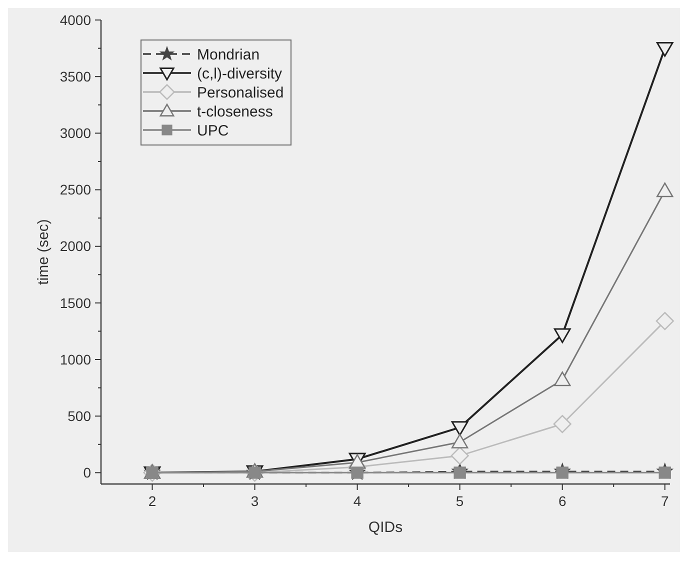  I want to click on x-tick-label: 3, so click(254, 501).